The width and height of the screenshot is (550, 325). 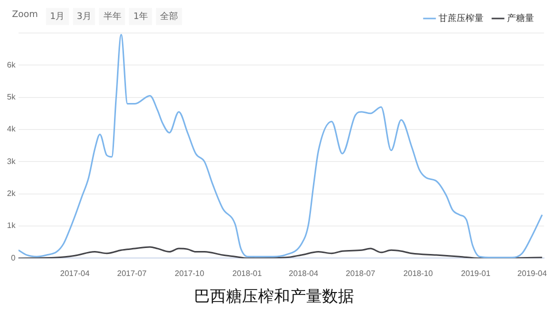 I want to click on y-tick-label: 6k, so click(x=11, y=65).